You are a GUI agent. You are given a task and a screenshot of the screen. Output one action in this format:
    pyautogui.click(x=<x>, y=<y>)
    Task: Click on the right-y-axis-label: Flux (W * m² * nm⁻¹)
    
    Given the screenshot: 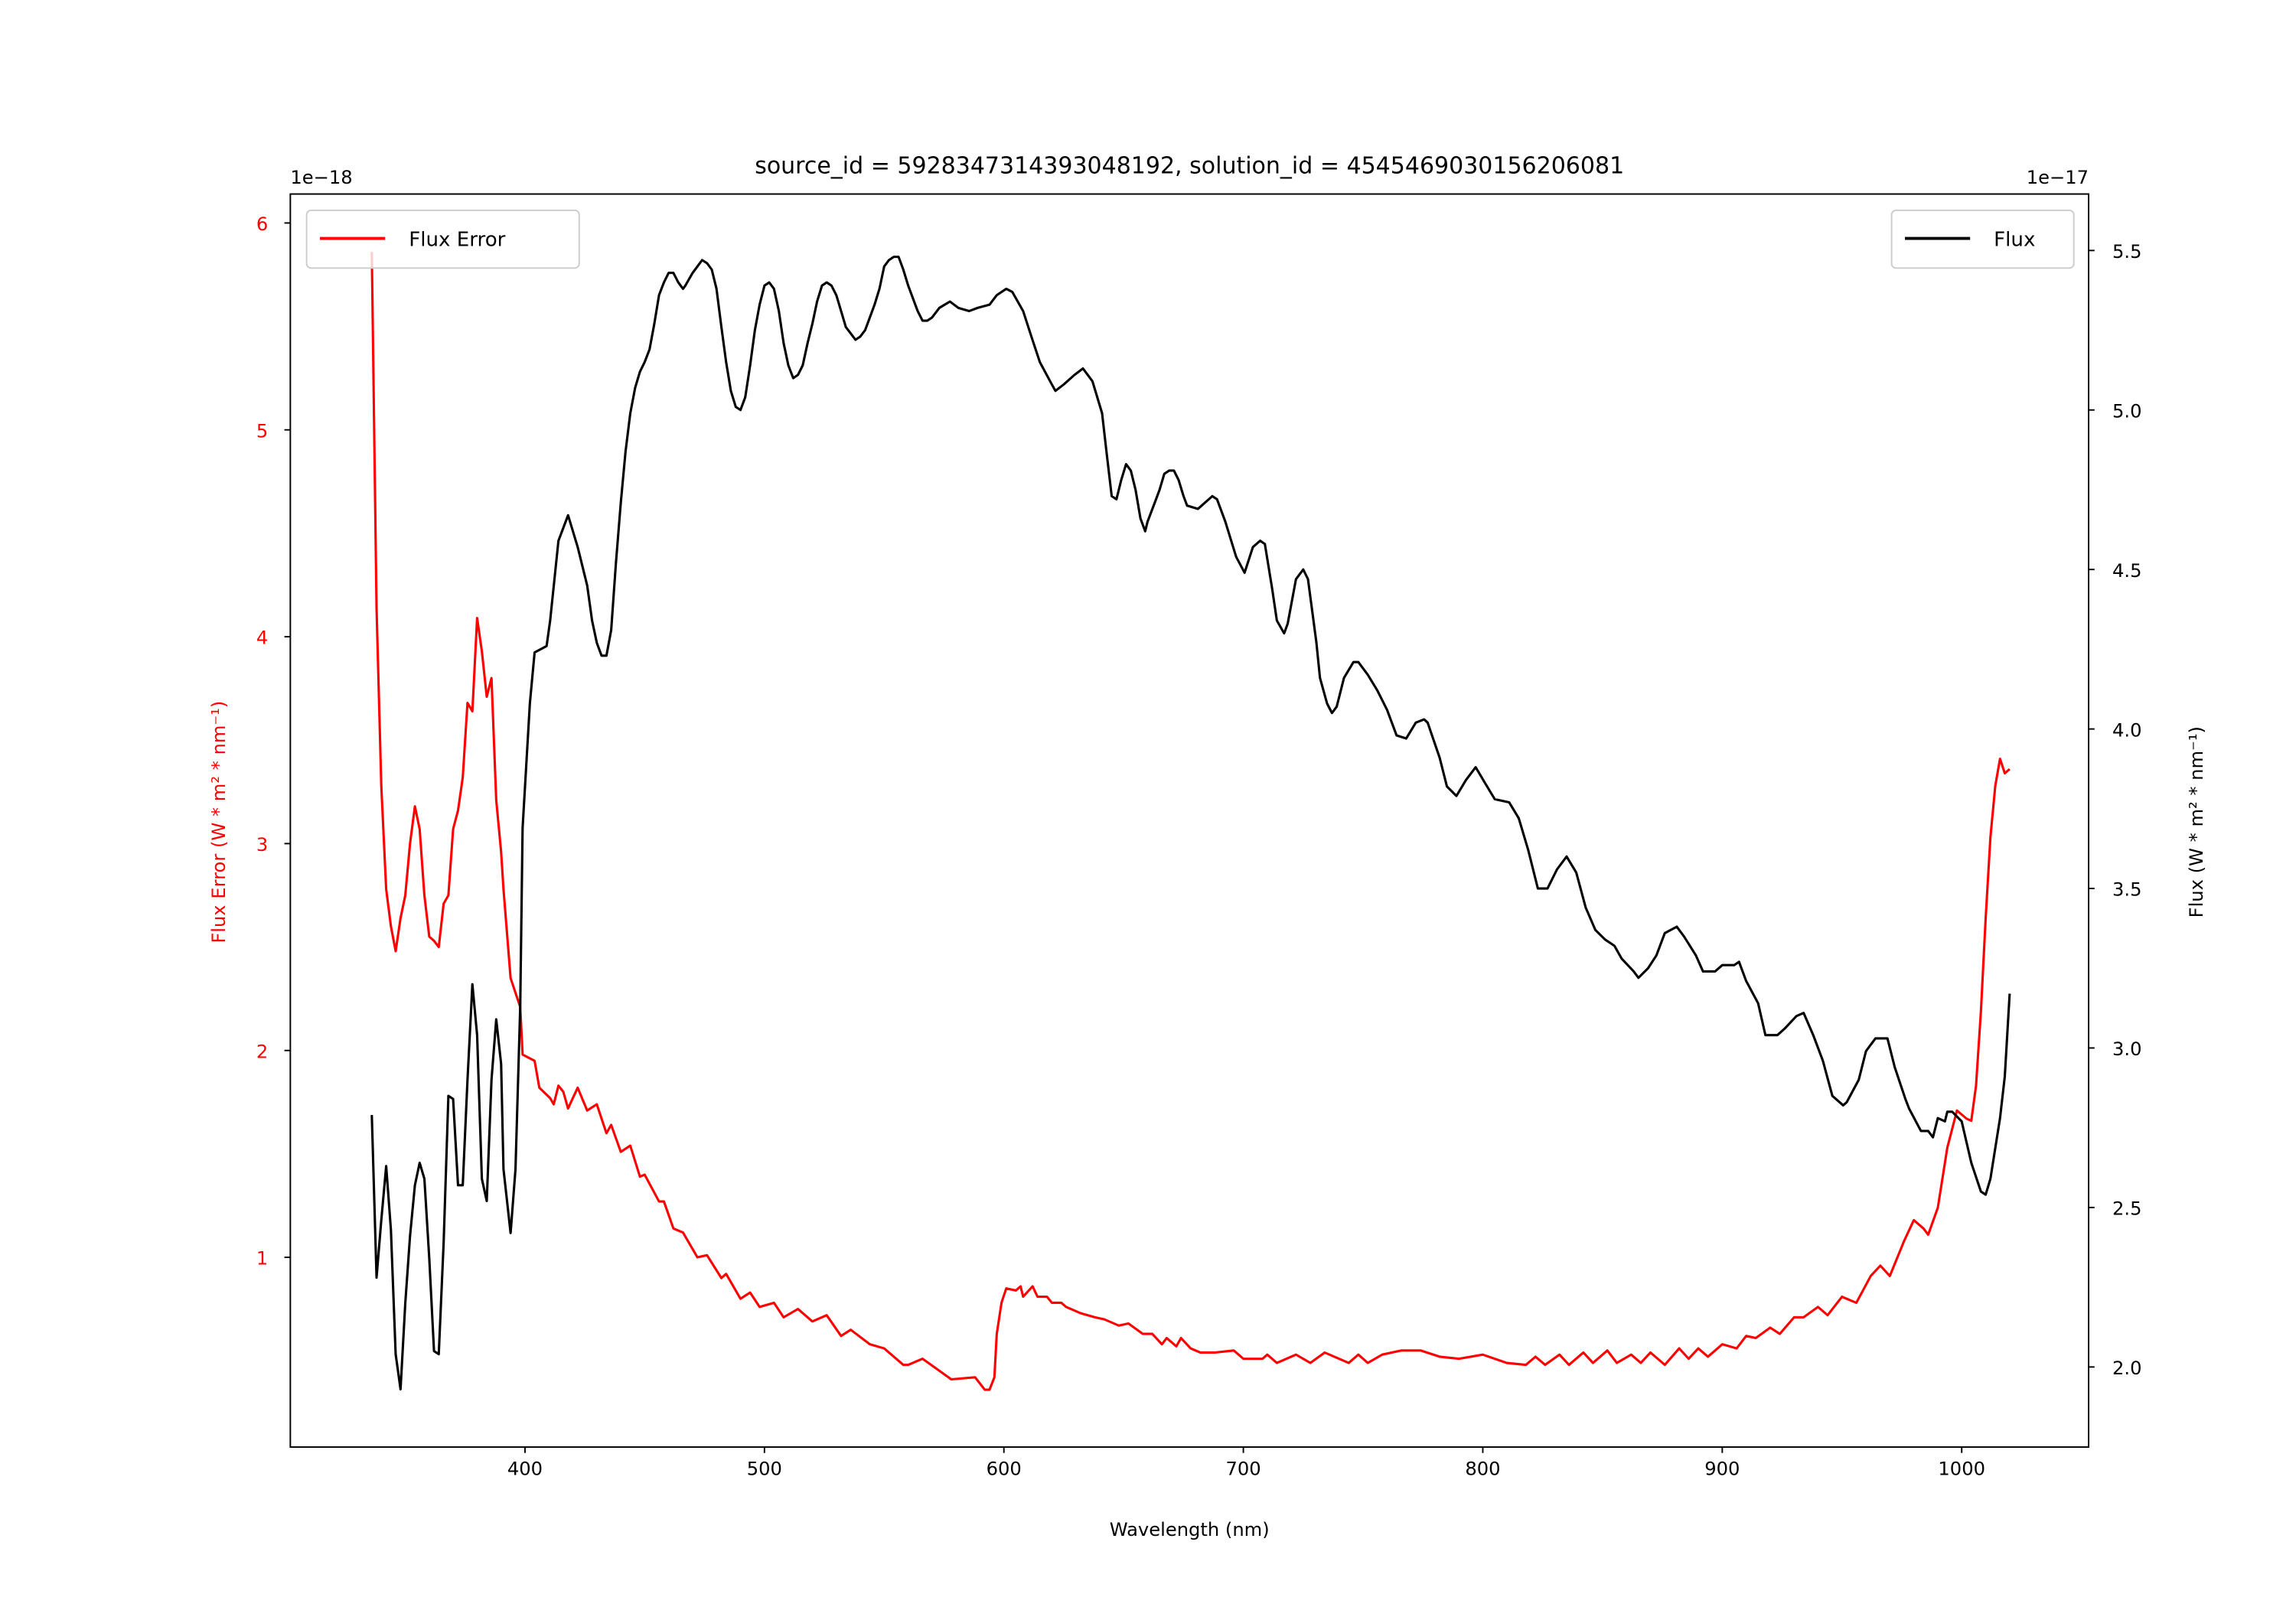 What is the action you would take?
    pyautogui.click(x=2196, y=822)
    